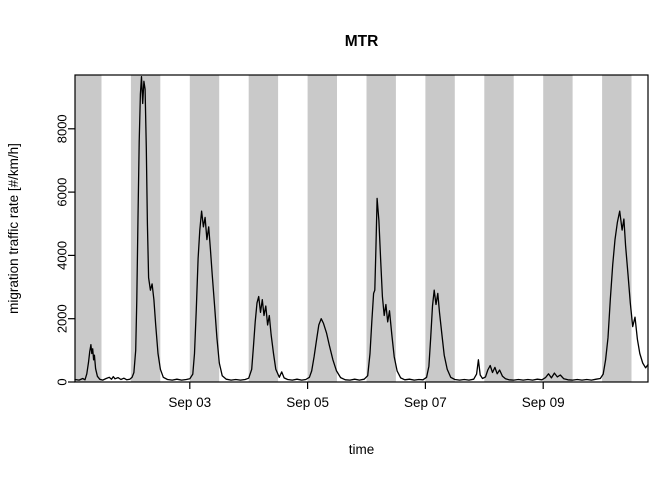  What do you see at coordinates (362, 41) in the screenshot?
I see `chart-title: MTR` at bounding box center [362, 41].